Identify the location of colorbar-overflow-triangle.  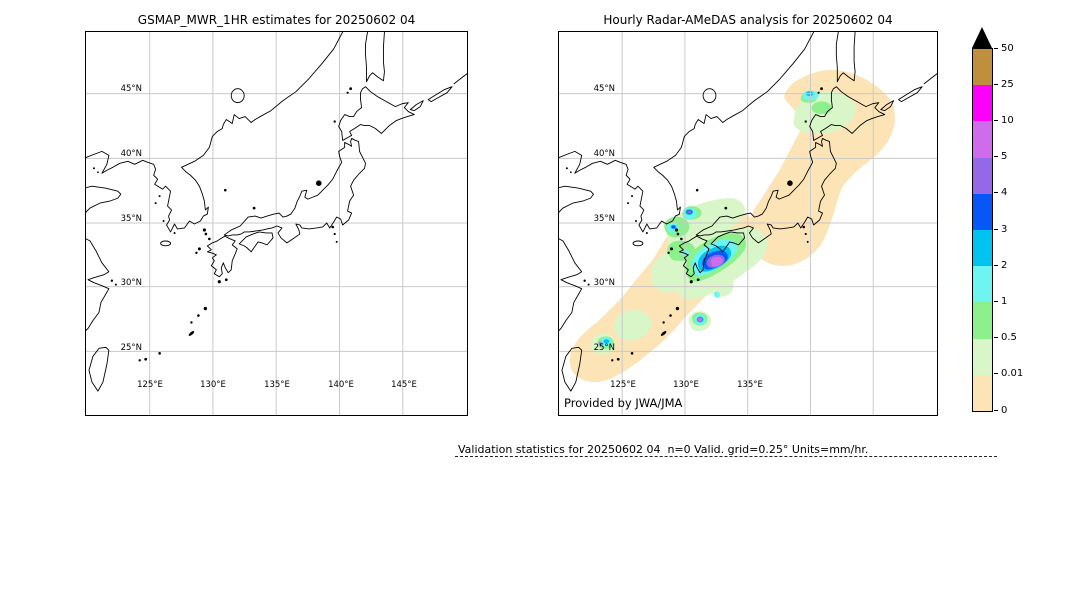
(982, 37).